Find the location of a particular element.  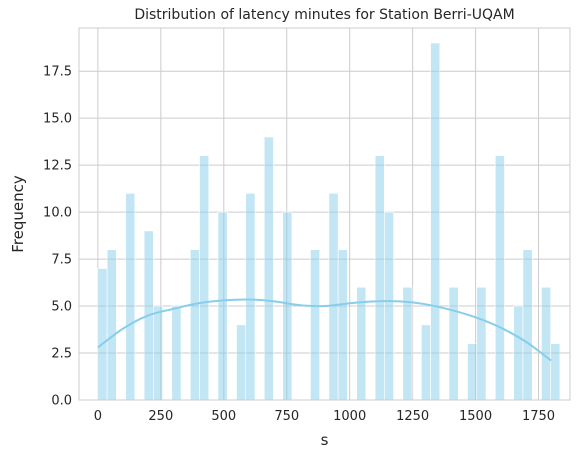

kde-layer is located at coordinates (324, 330).